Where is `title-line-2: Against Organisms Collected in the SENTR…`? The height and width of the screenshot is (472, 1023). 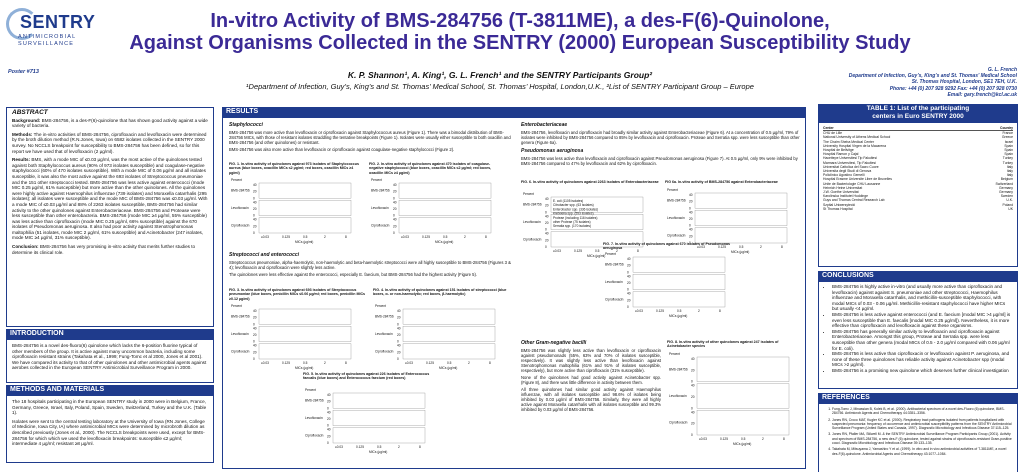
title-line-2: Against Organisms Collected in the SENTR… is located at coordinates (520, 43).